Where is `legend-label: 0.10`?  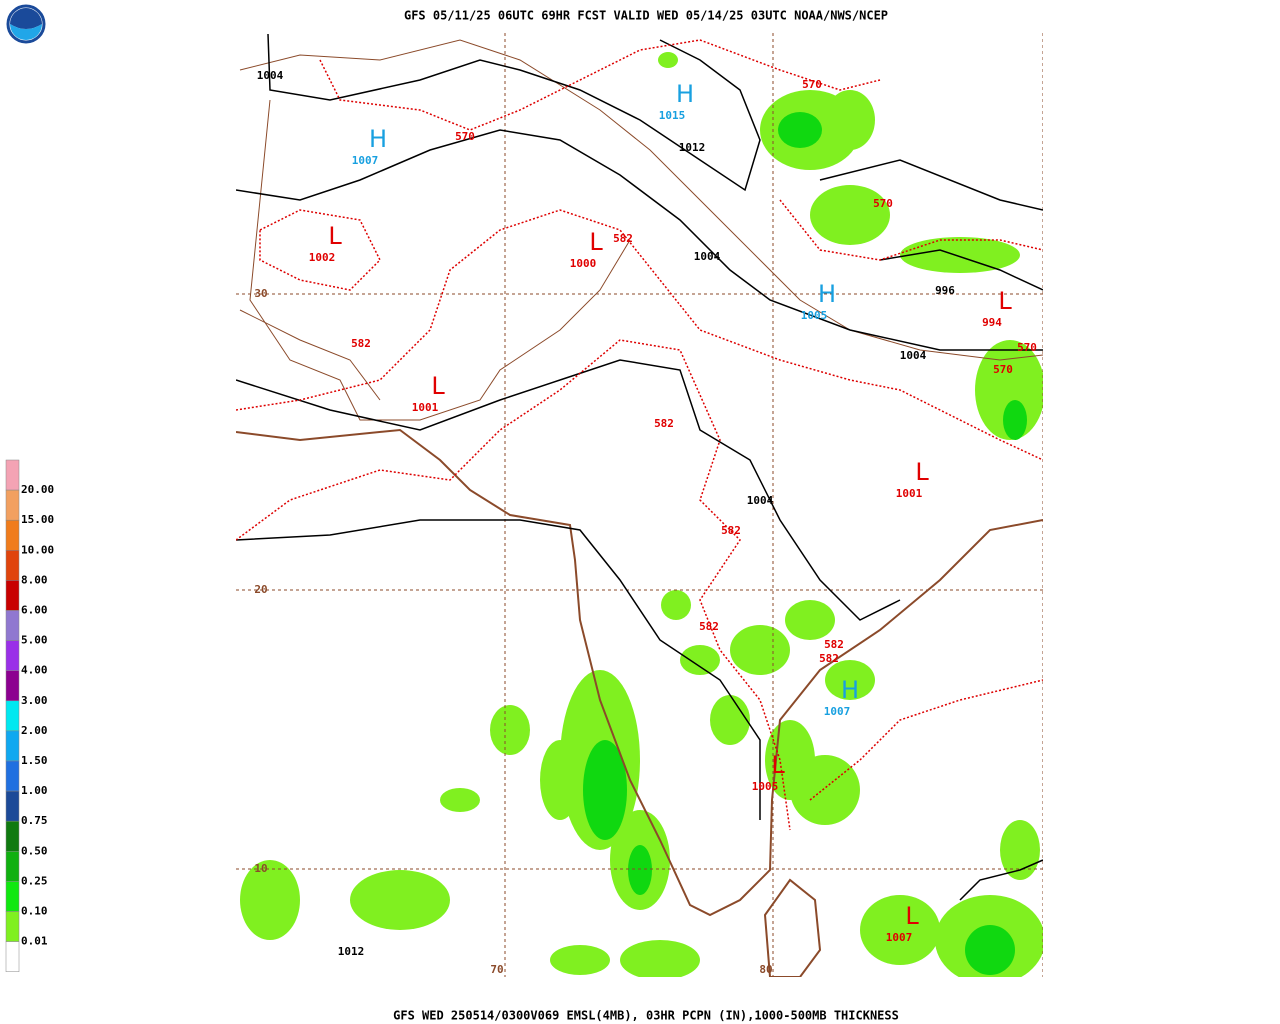
legend-label: 0.10 is located at coordinates (34, 911).